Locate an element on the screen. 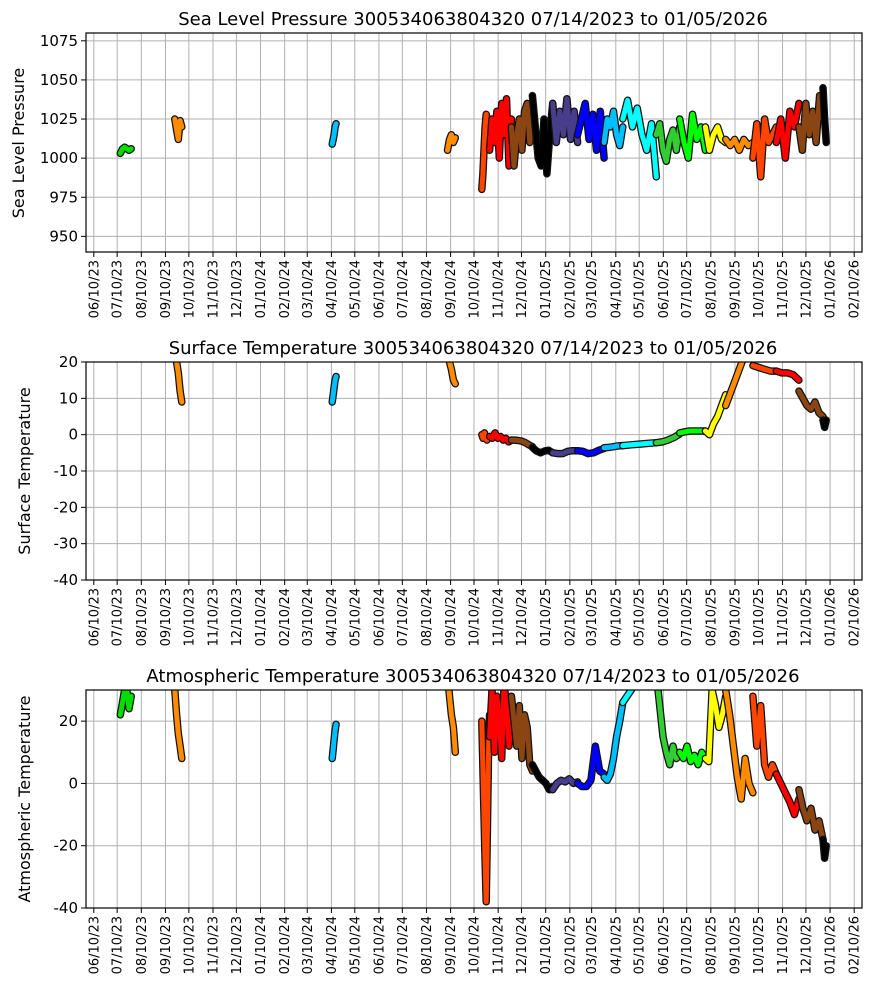 The height and width of the screenshot is (992, 872). y-tick-label: 975 is located at coordinates (63, 197).